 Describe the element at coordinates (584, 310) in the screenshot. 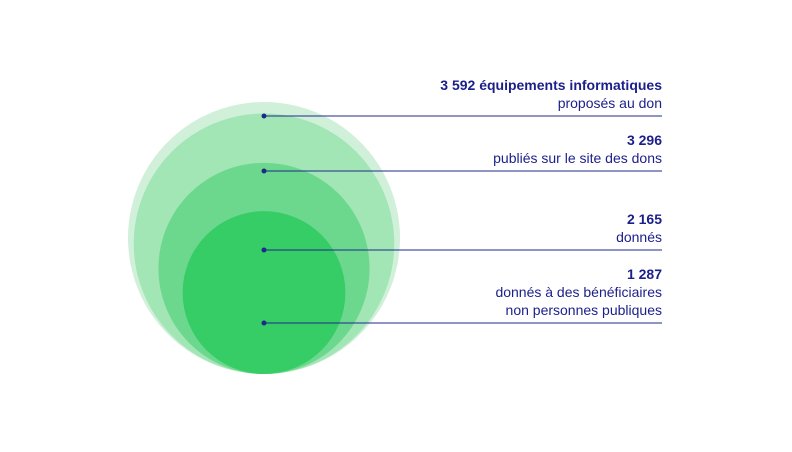

I see `description-label-4-2: non personnes publiques` at that location.